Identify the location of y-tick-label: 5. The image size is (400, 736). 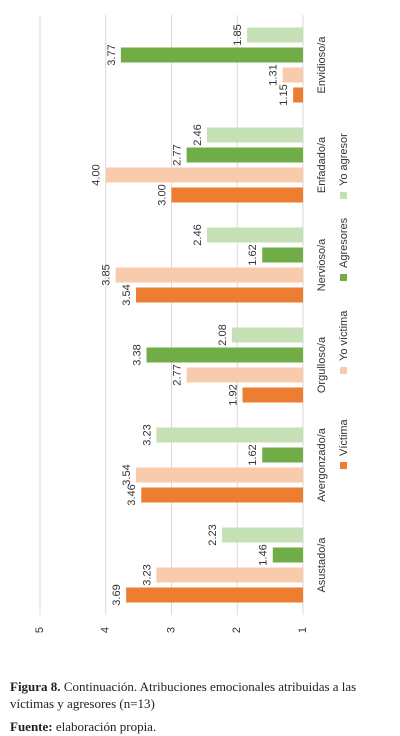
(40, 630).